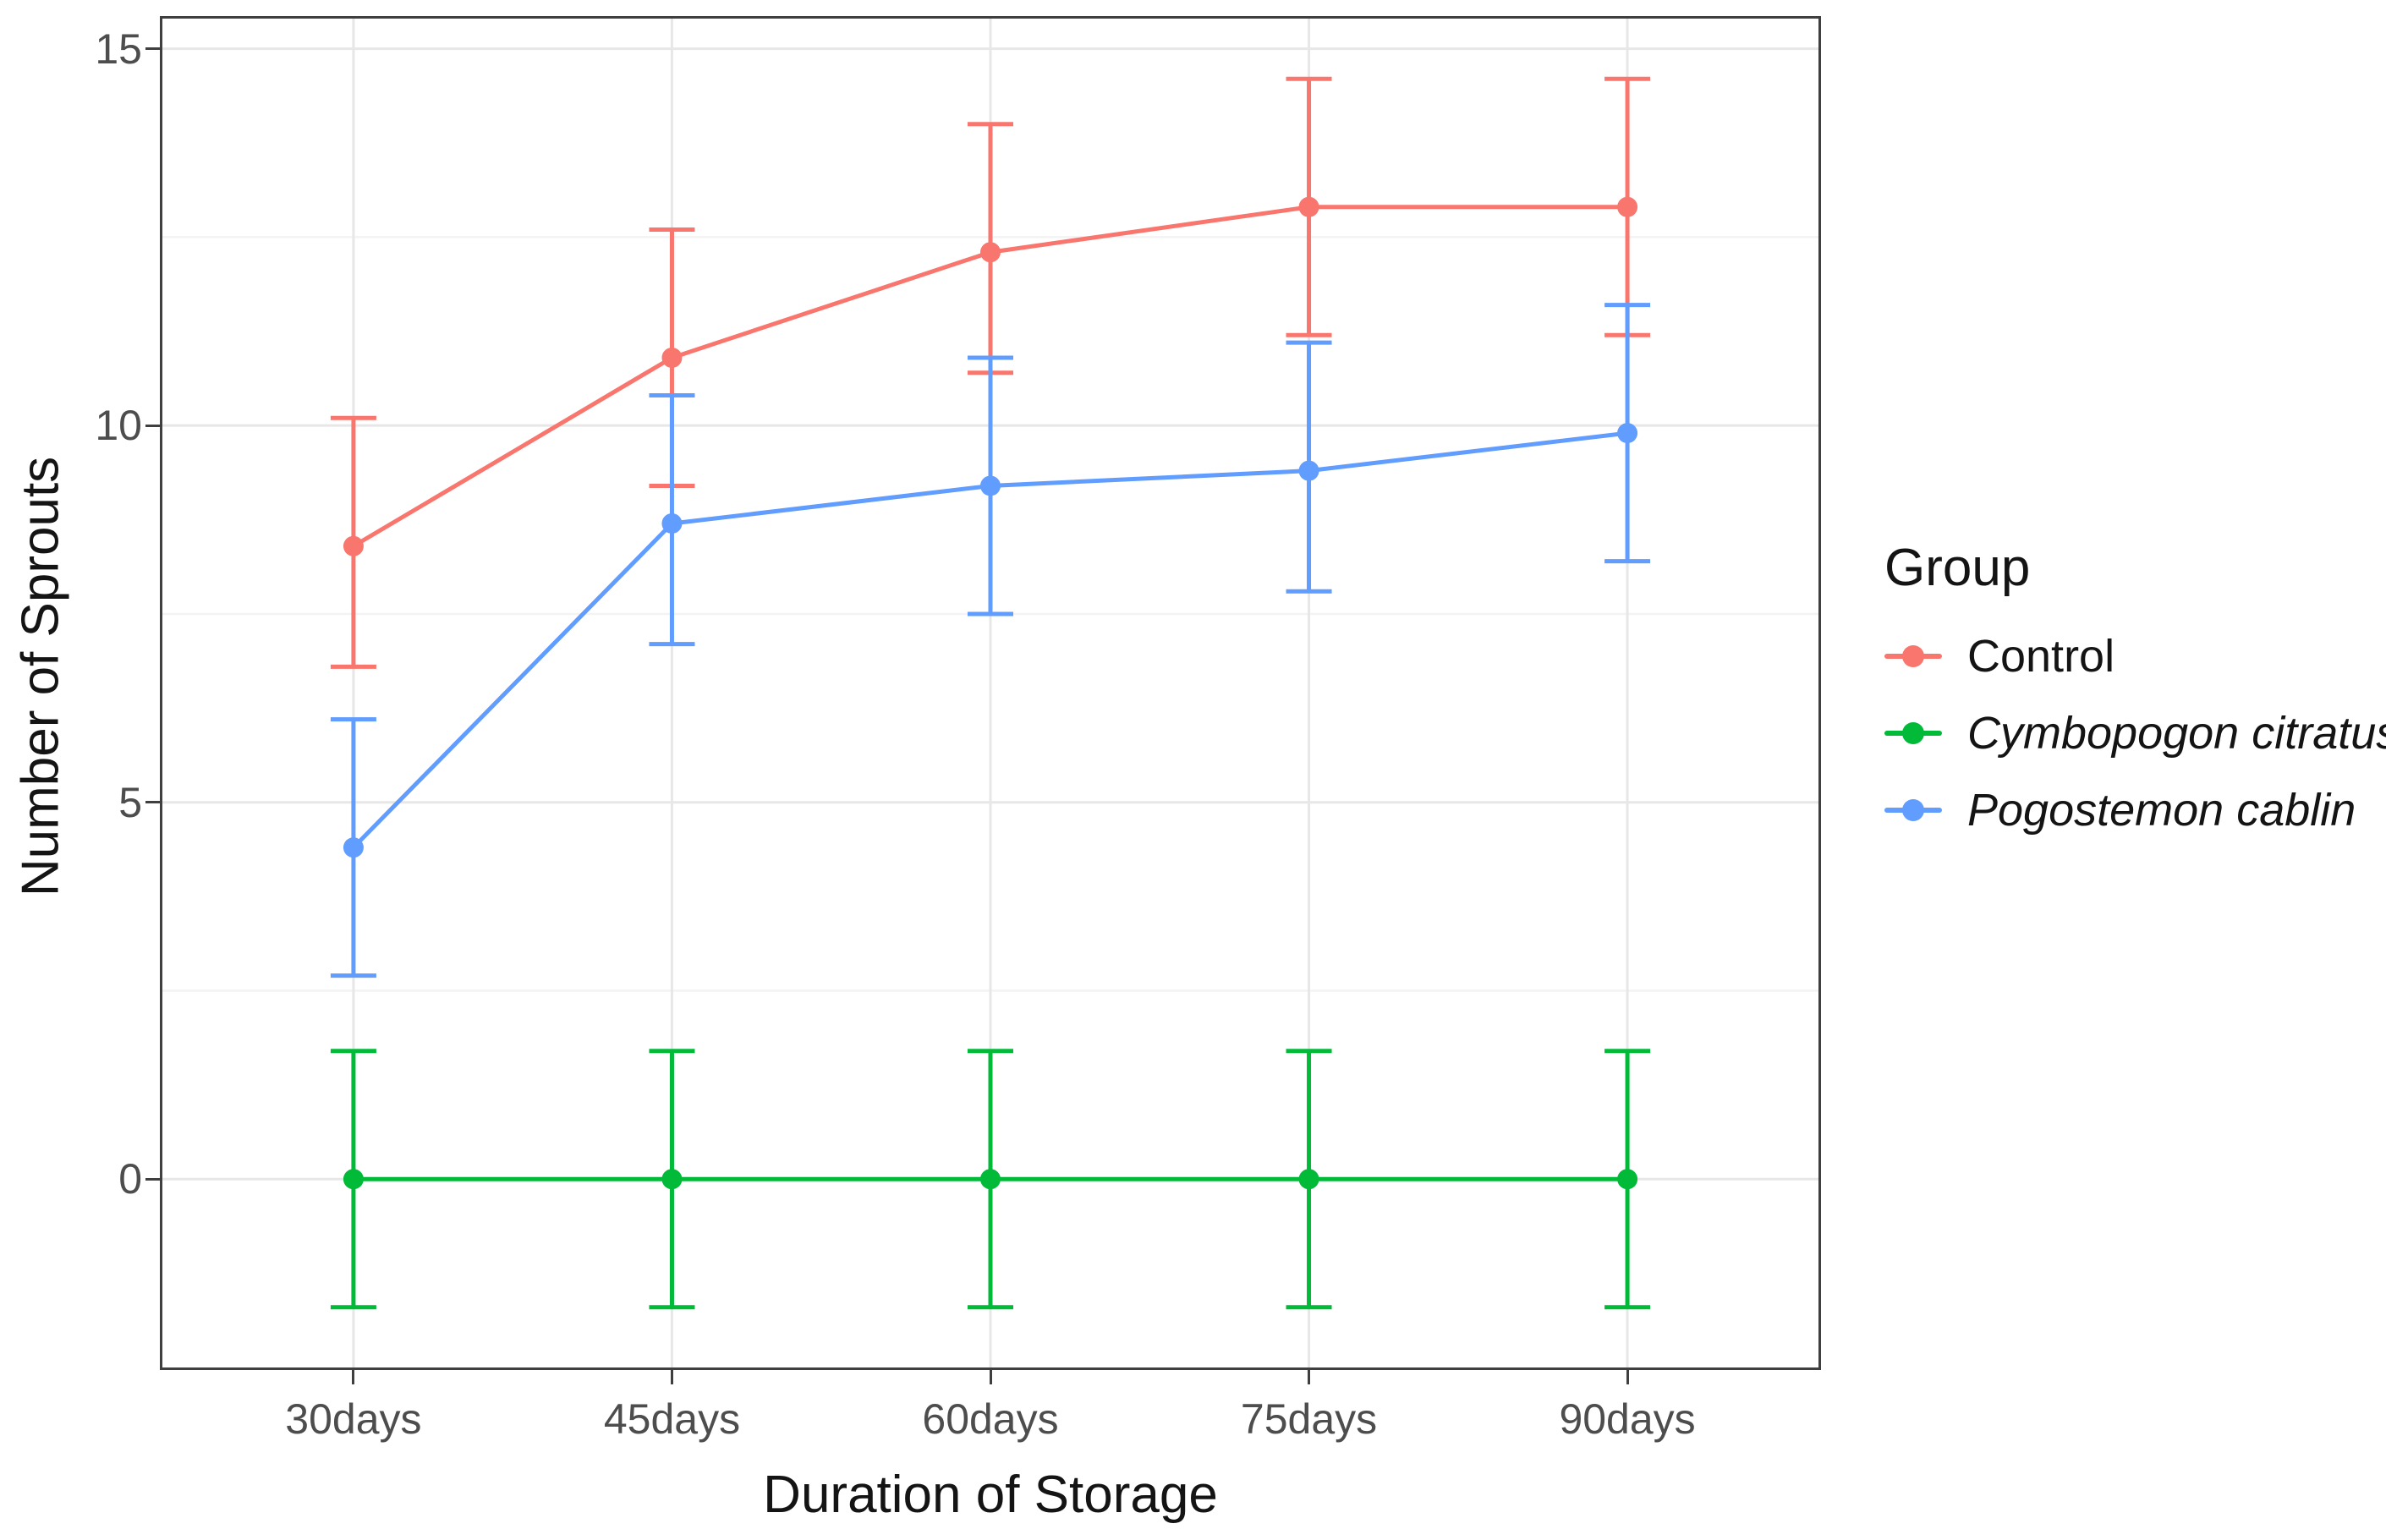 The height and width of the screenshot is (1540, 2386). Describe the element at coordinates (990, 1419) in the screenshot. I see `x-tick-label: 60days` at that location.